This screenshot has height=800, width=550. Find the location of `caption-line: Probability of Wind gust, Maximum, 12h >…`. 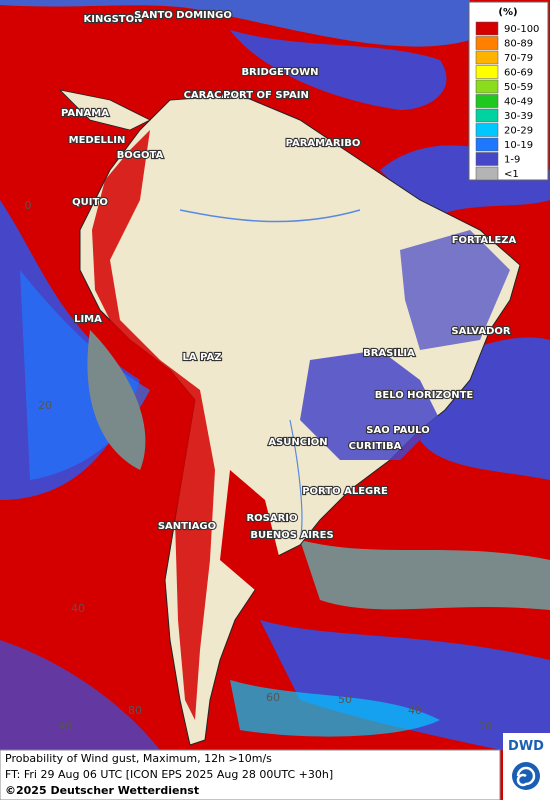

caption-line: Probability of Wind gust, Maximum, 12h >… is located at coordinates (138, 758).